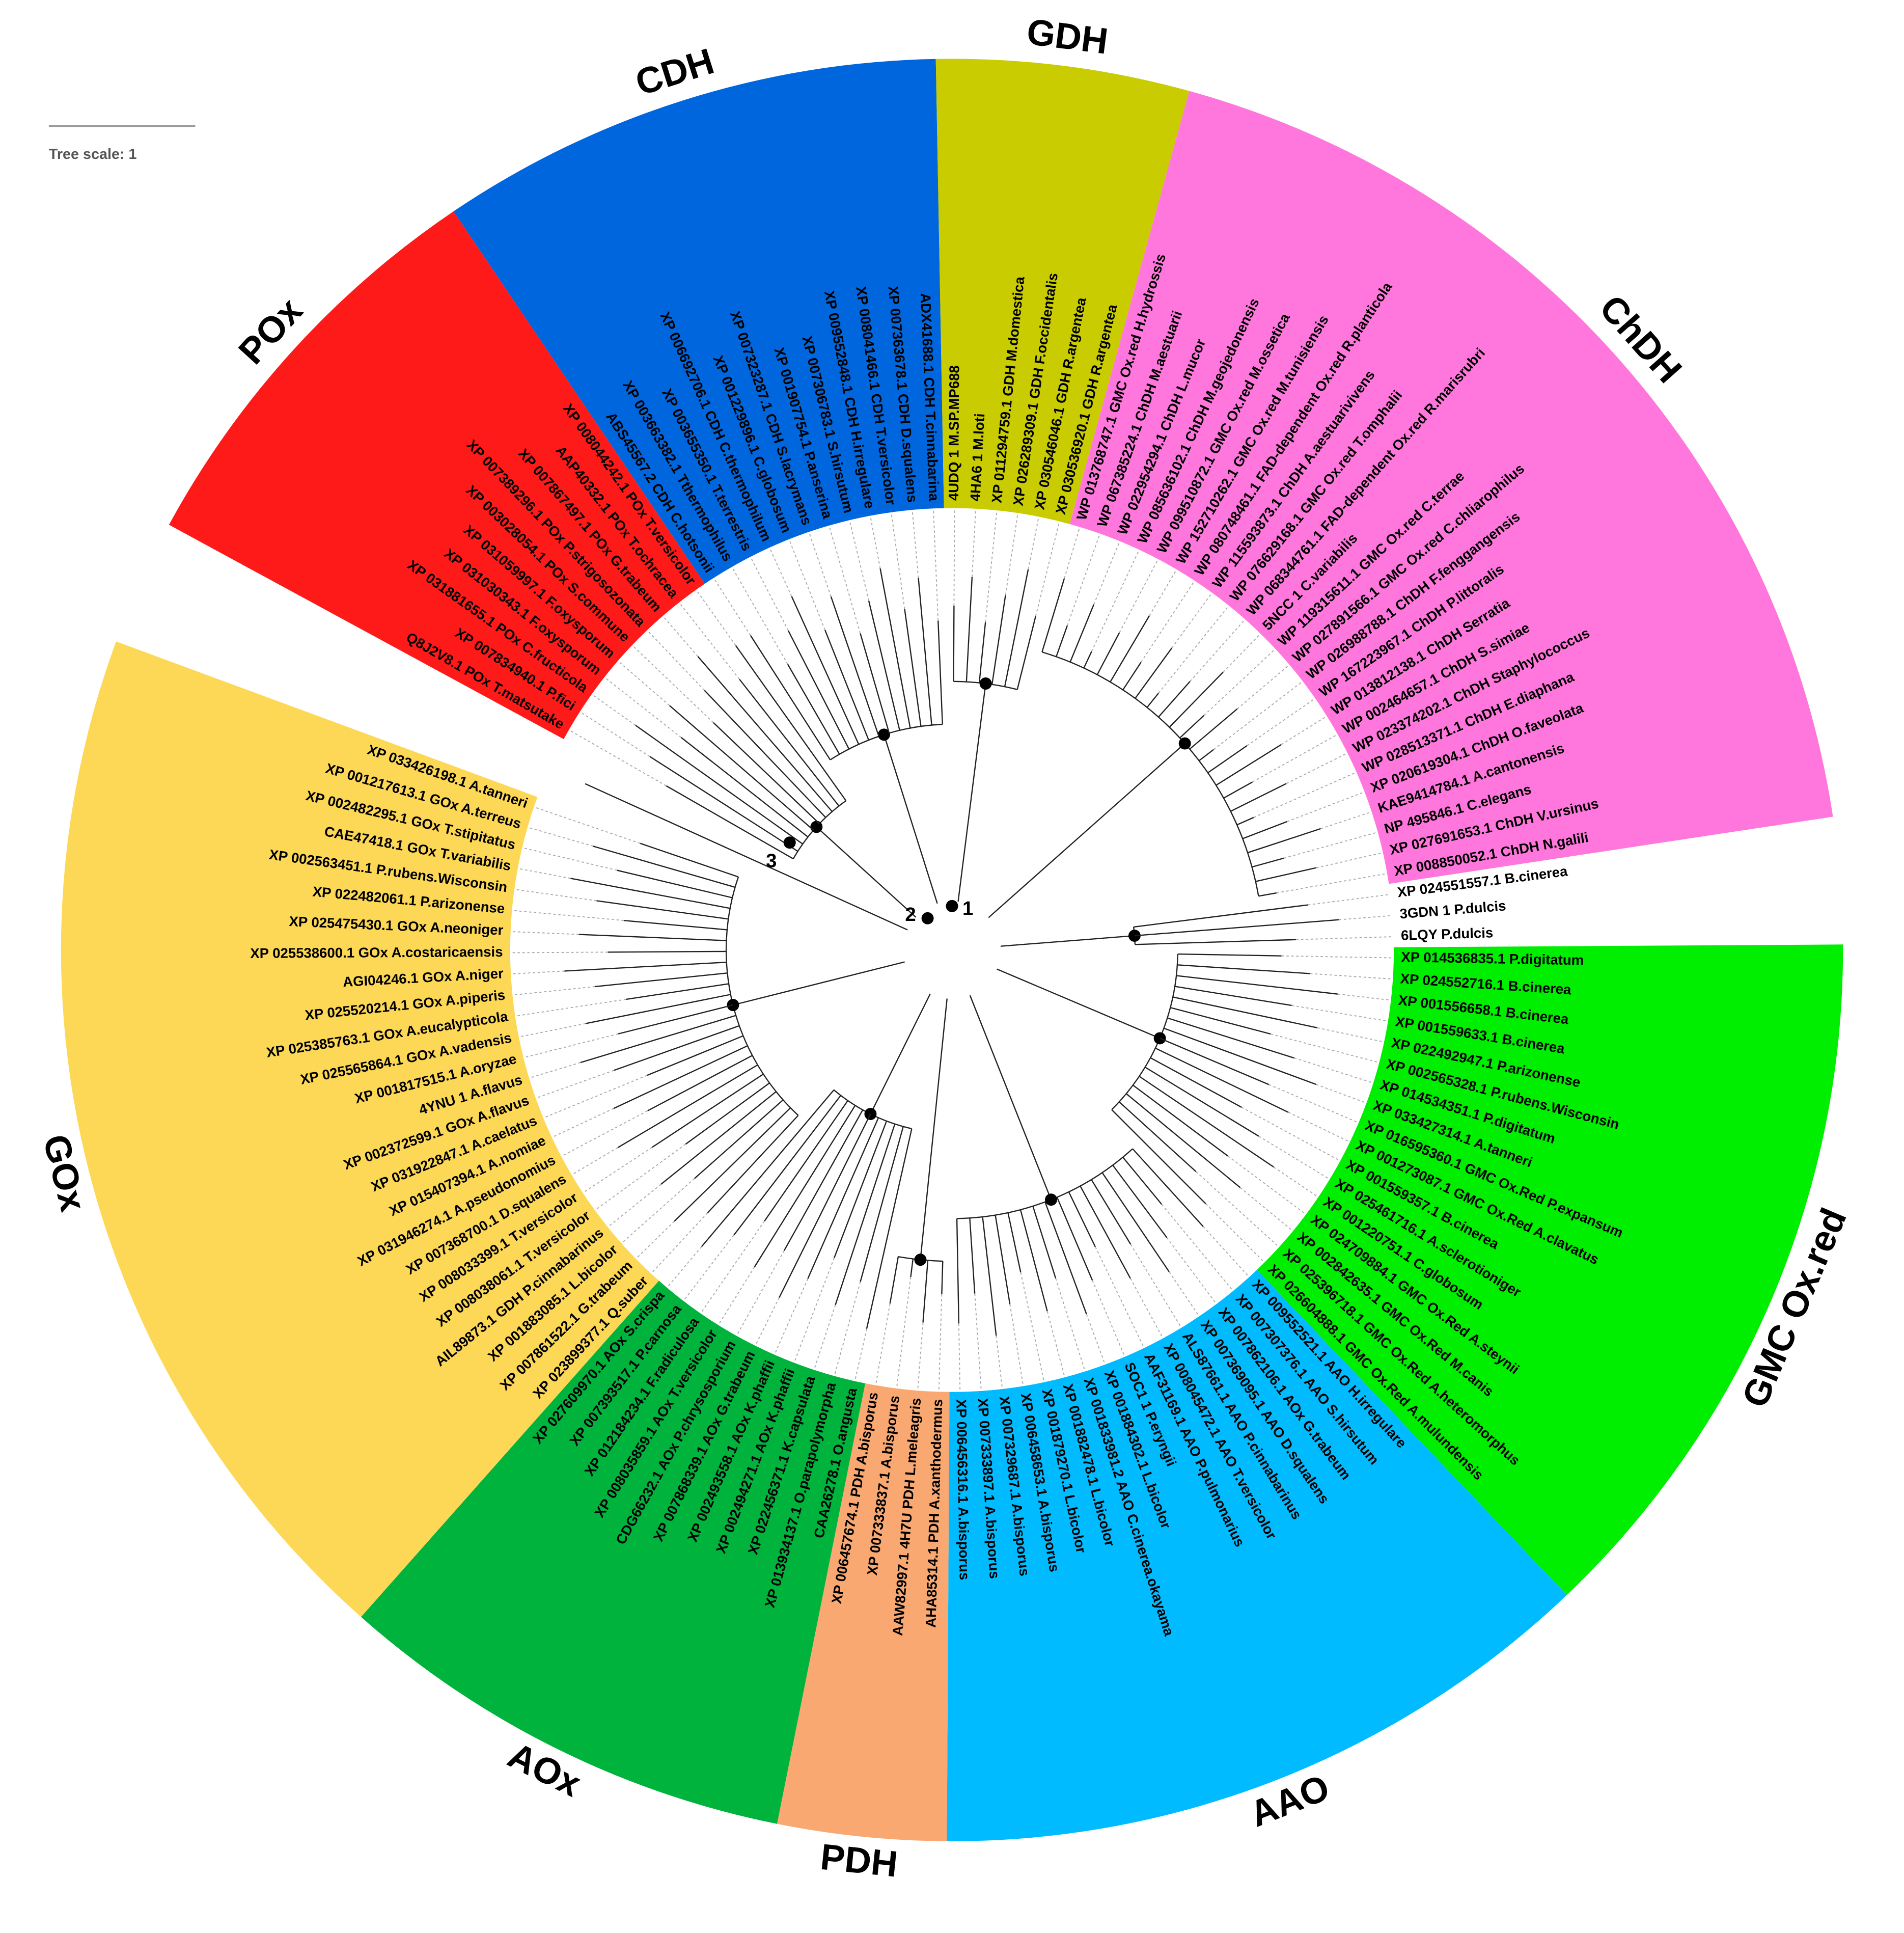 This screenshot has height=1933, width=1904. What do you see at coordinates (967, 908) in the screenshot?
I see `node-label: 1` at bounding box center [967, 908].